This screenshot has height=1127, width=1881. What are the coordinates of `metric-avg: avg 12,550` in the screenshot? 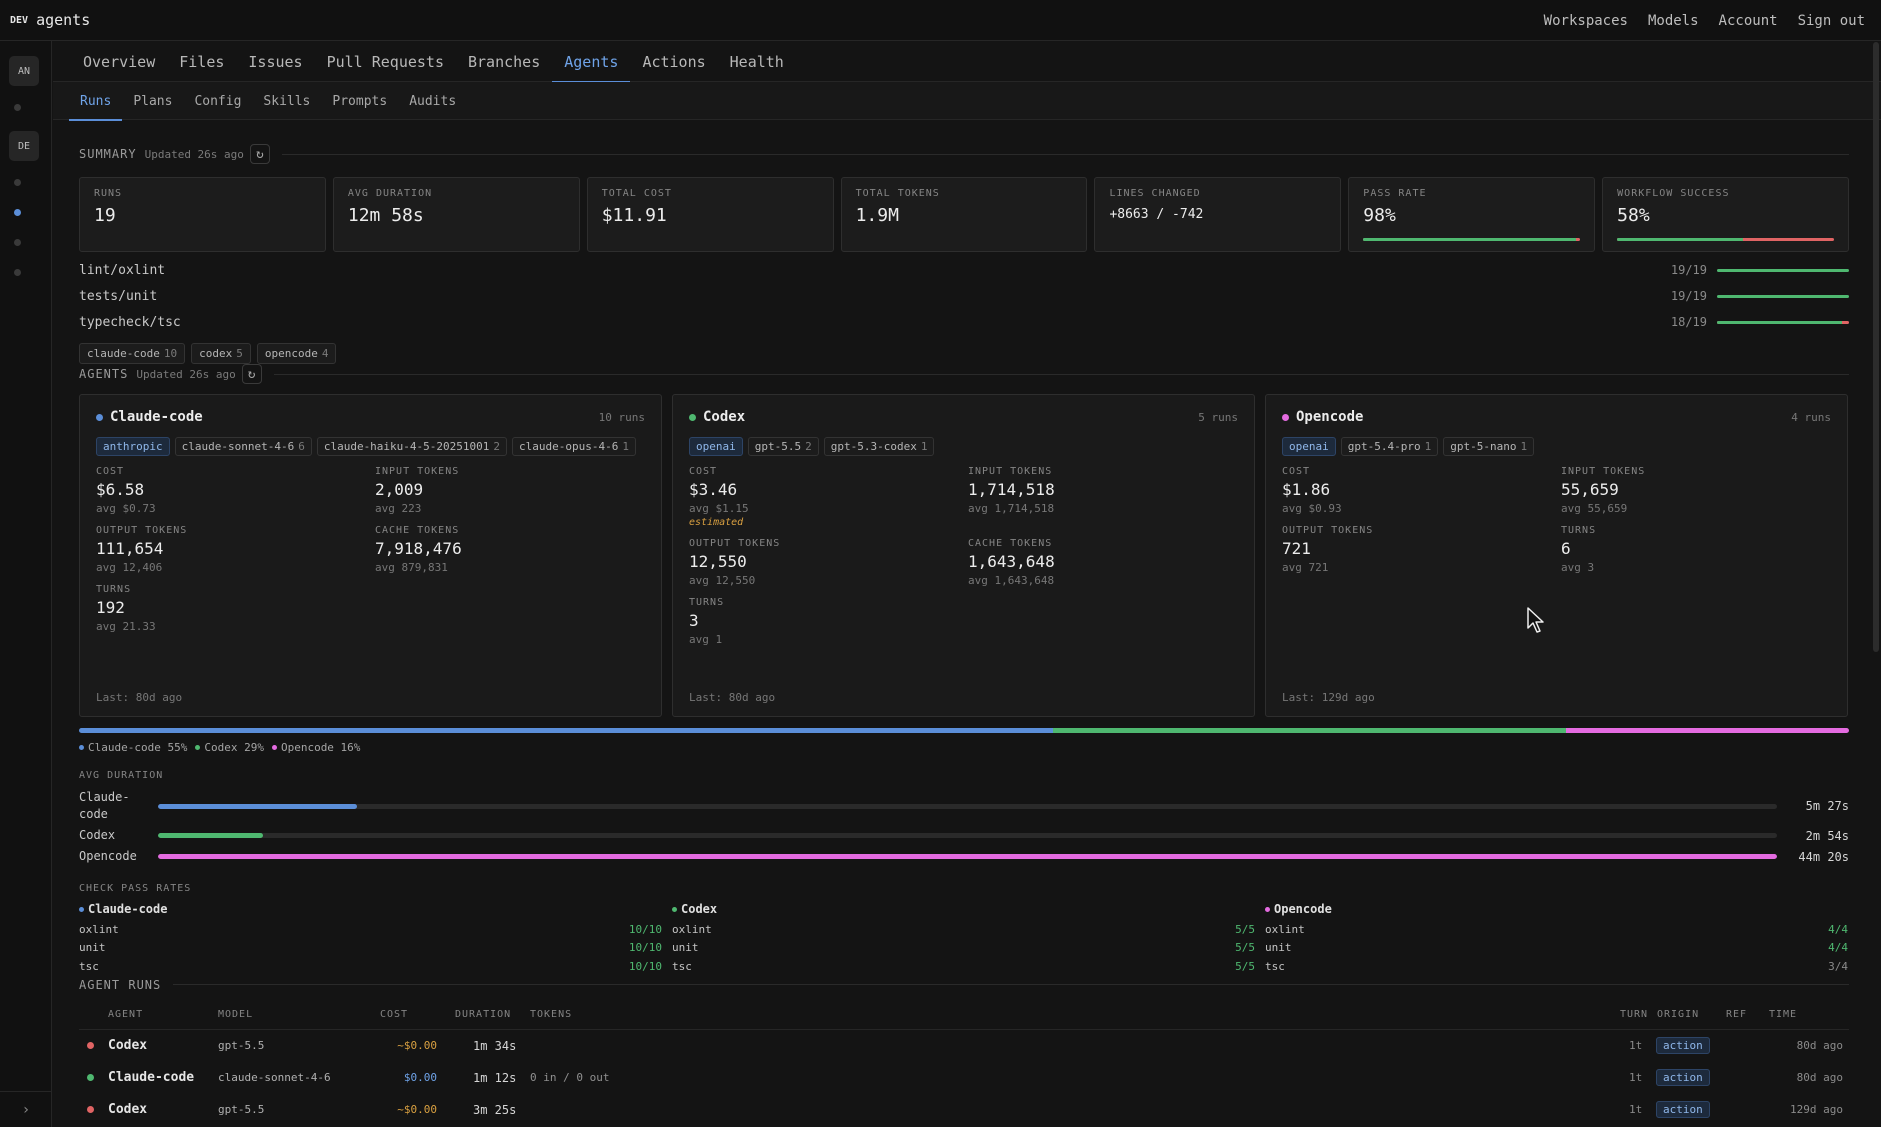 It's located at (722, 580).